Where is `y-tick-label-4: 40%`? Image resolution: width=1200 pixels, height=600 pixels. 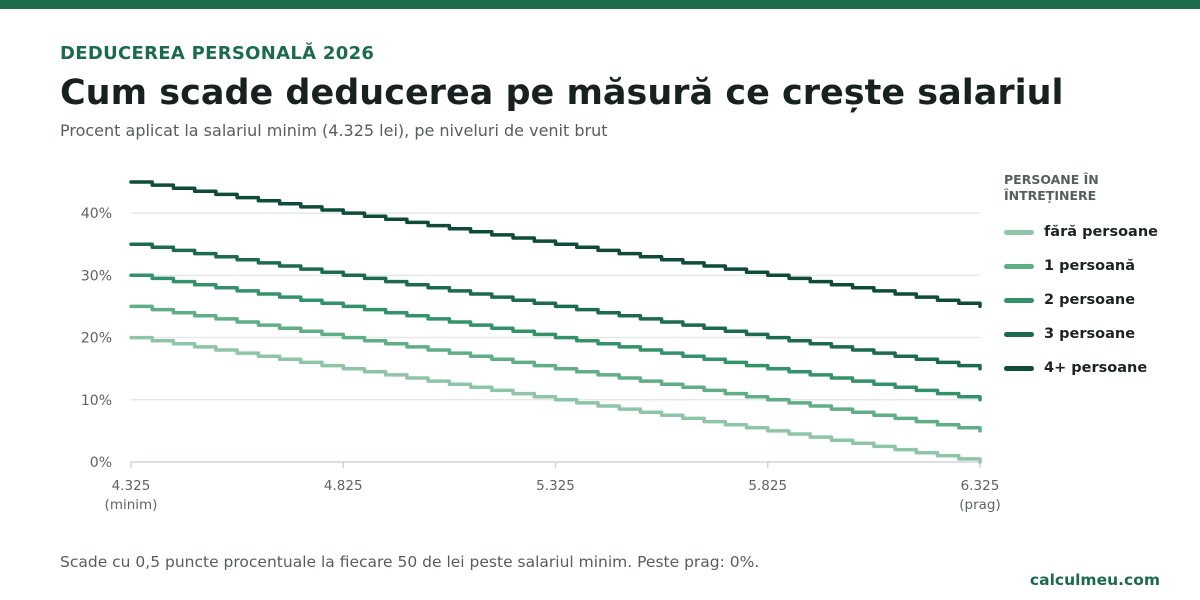 y-tick-label-4: 40% is located at coordinates (96, 214).